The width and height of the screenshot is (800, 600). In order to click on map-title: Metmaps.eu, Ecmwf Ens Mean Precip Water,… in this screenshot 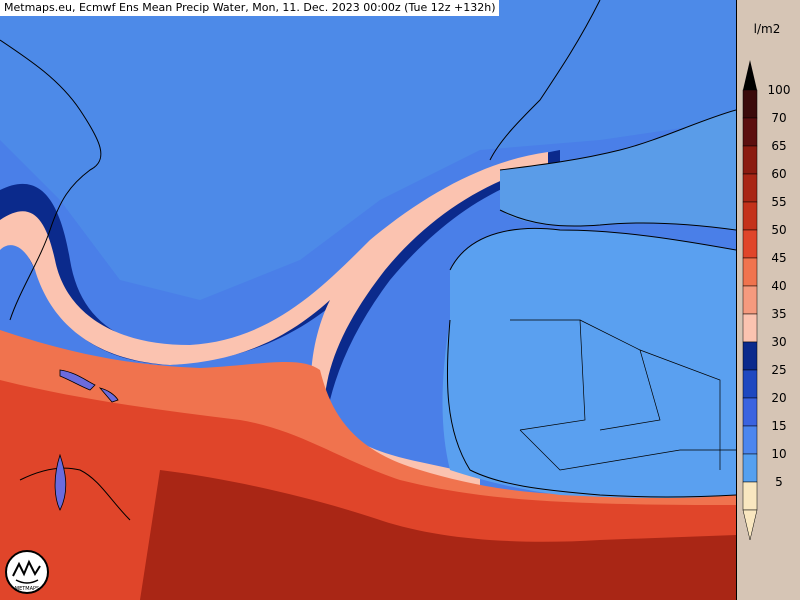, I will do `click(250, 8)`.